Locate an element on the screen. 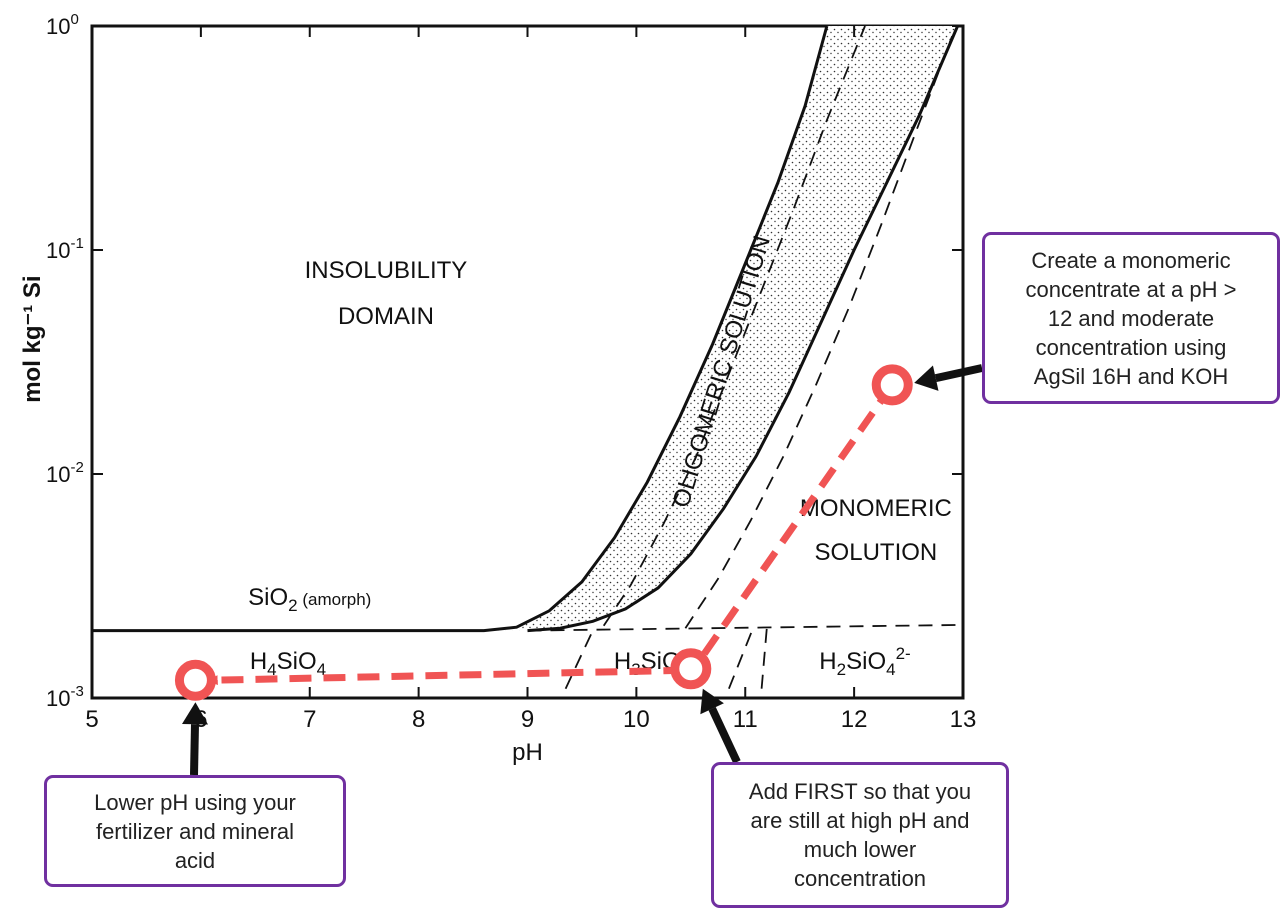  callout-line: concentration using is located at coordinates (1131, 347).